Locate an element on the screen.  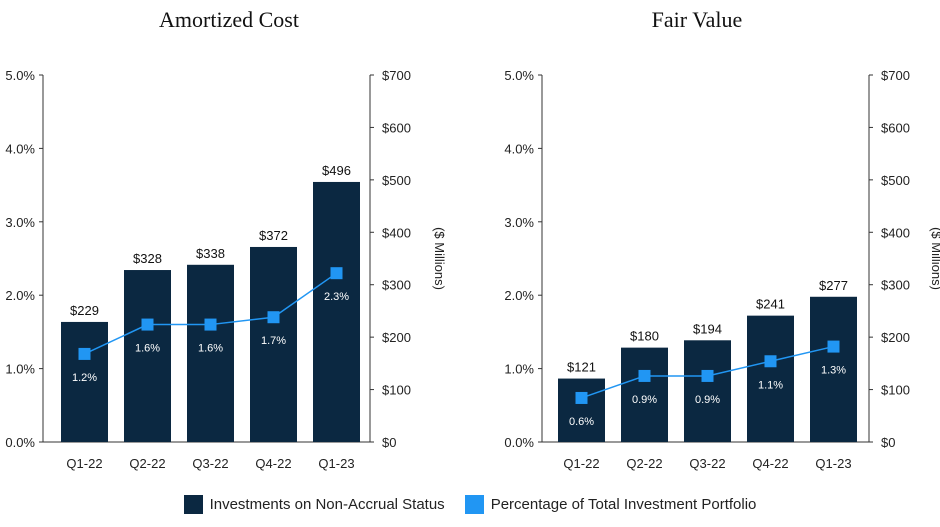
chart-title: Fair Value is located at coordinates (697, 19).